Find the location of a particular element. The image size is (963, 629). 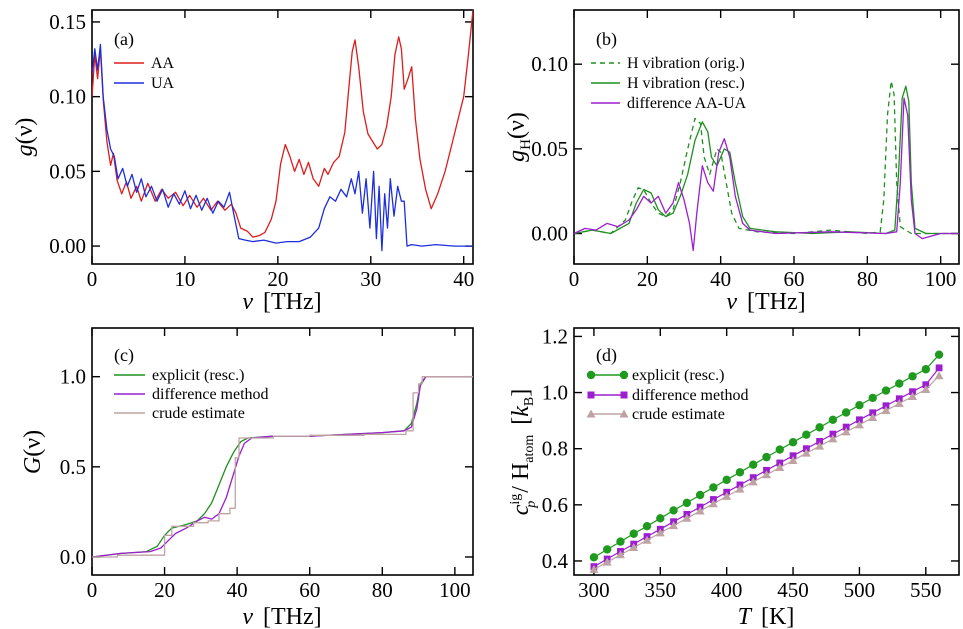

legend-marker-difference-d-end is located at coordinates (624, 395).